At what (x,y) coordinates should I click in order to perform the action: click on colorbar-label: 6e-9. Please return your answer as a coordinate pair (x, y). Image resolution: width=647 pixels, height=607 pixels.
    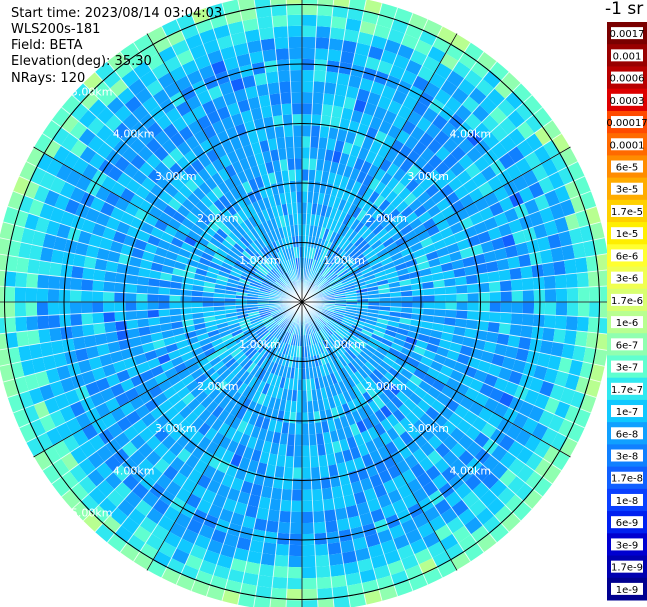
    Looking at the image, I should click on (627, 523).